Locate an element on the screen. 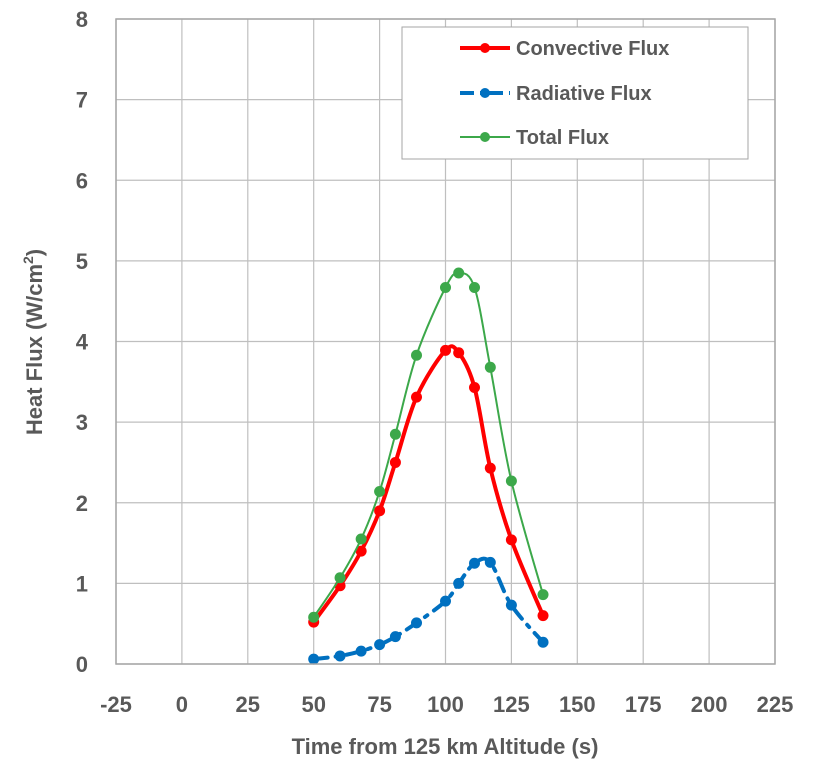 This screenshot has height=761, width=813. legend-entry-convective: Convective Flux is located at coordinates (564, 49).